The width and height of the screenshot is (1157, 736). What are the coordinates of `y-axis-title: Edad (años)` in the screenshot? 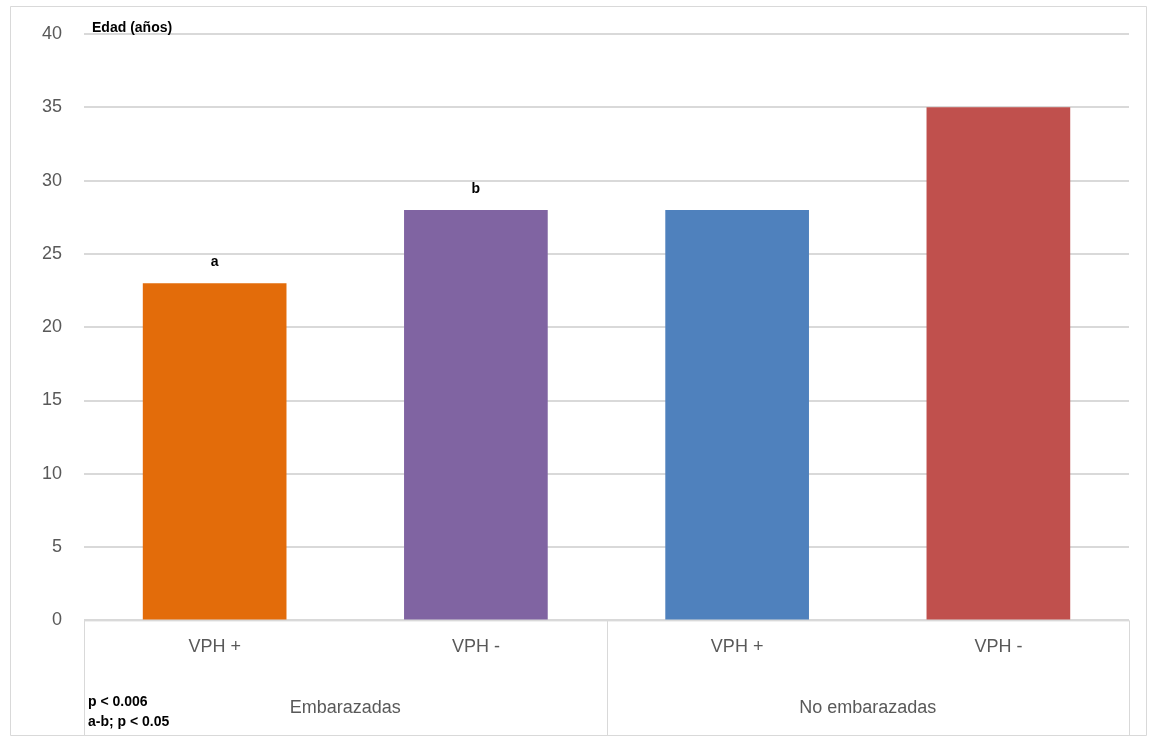 It's located at (132, 26).